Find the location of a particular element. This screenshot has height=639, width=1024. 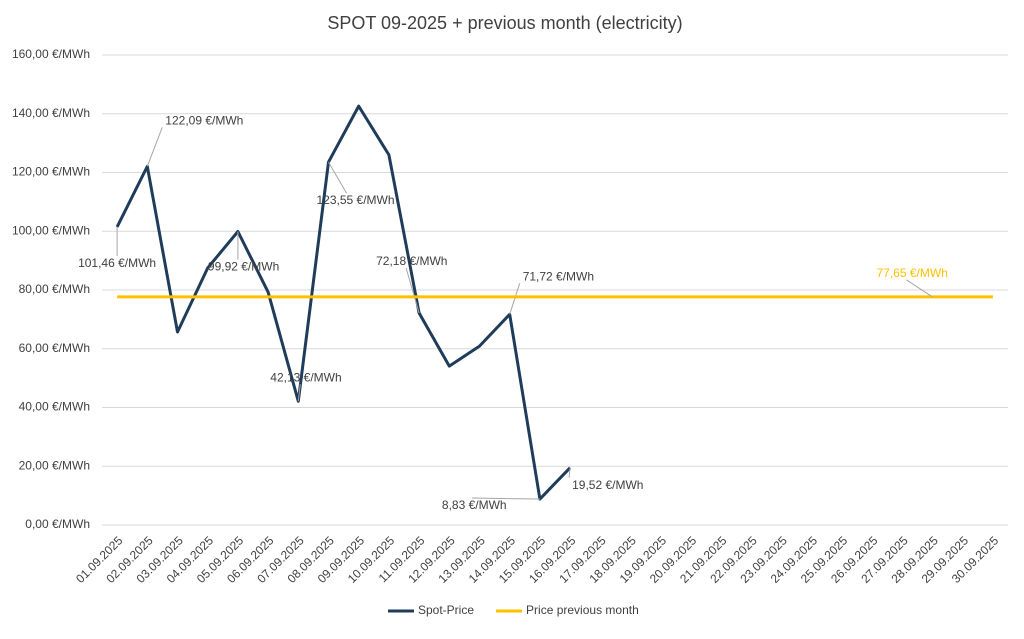

y-tick-label: 140,00 €/MWh is located at coordinates (51, 113).